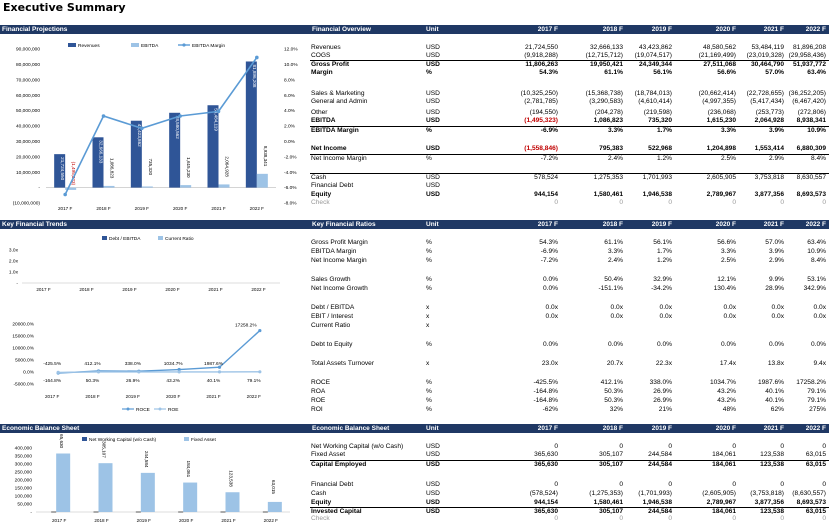 The width and height of the screenshot is (829, 532). Describe the element at coordinates (29, 373) in the screenshot. I see `y-tick-label: 0.0%` at that location.